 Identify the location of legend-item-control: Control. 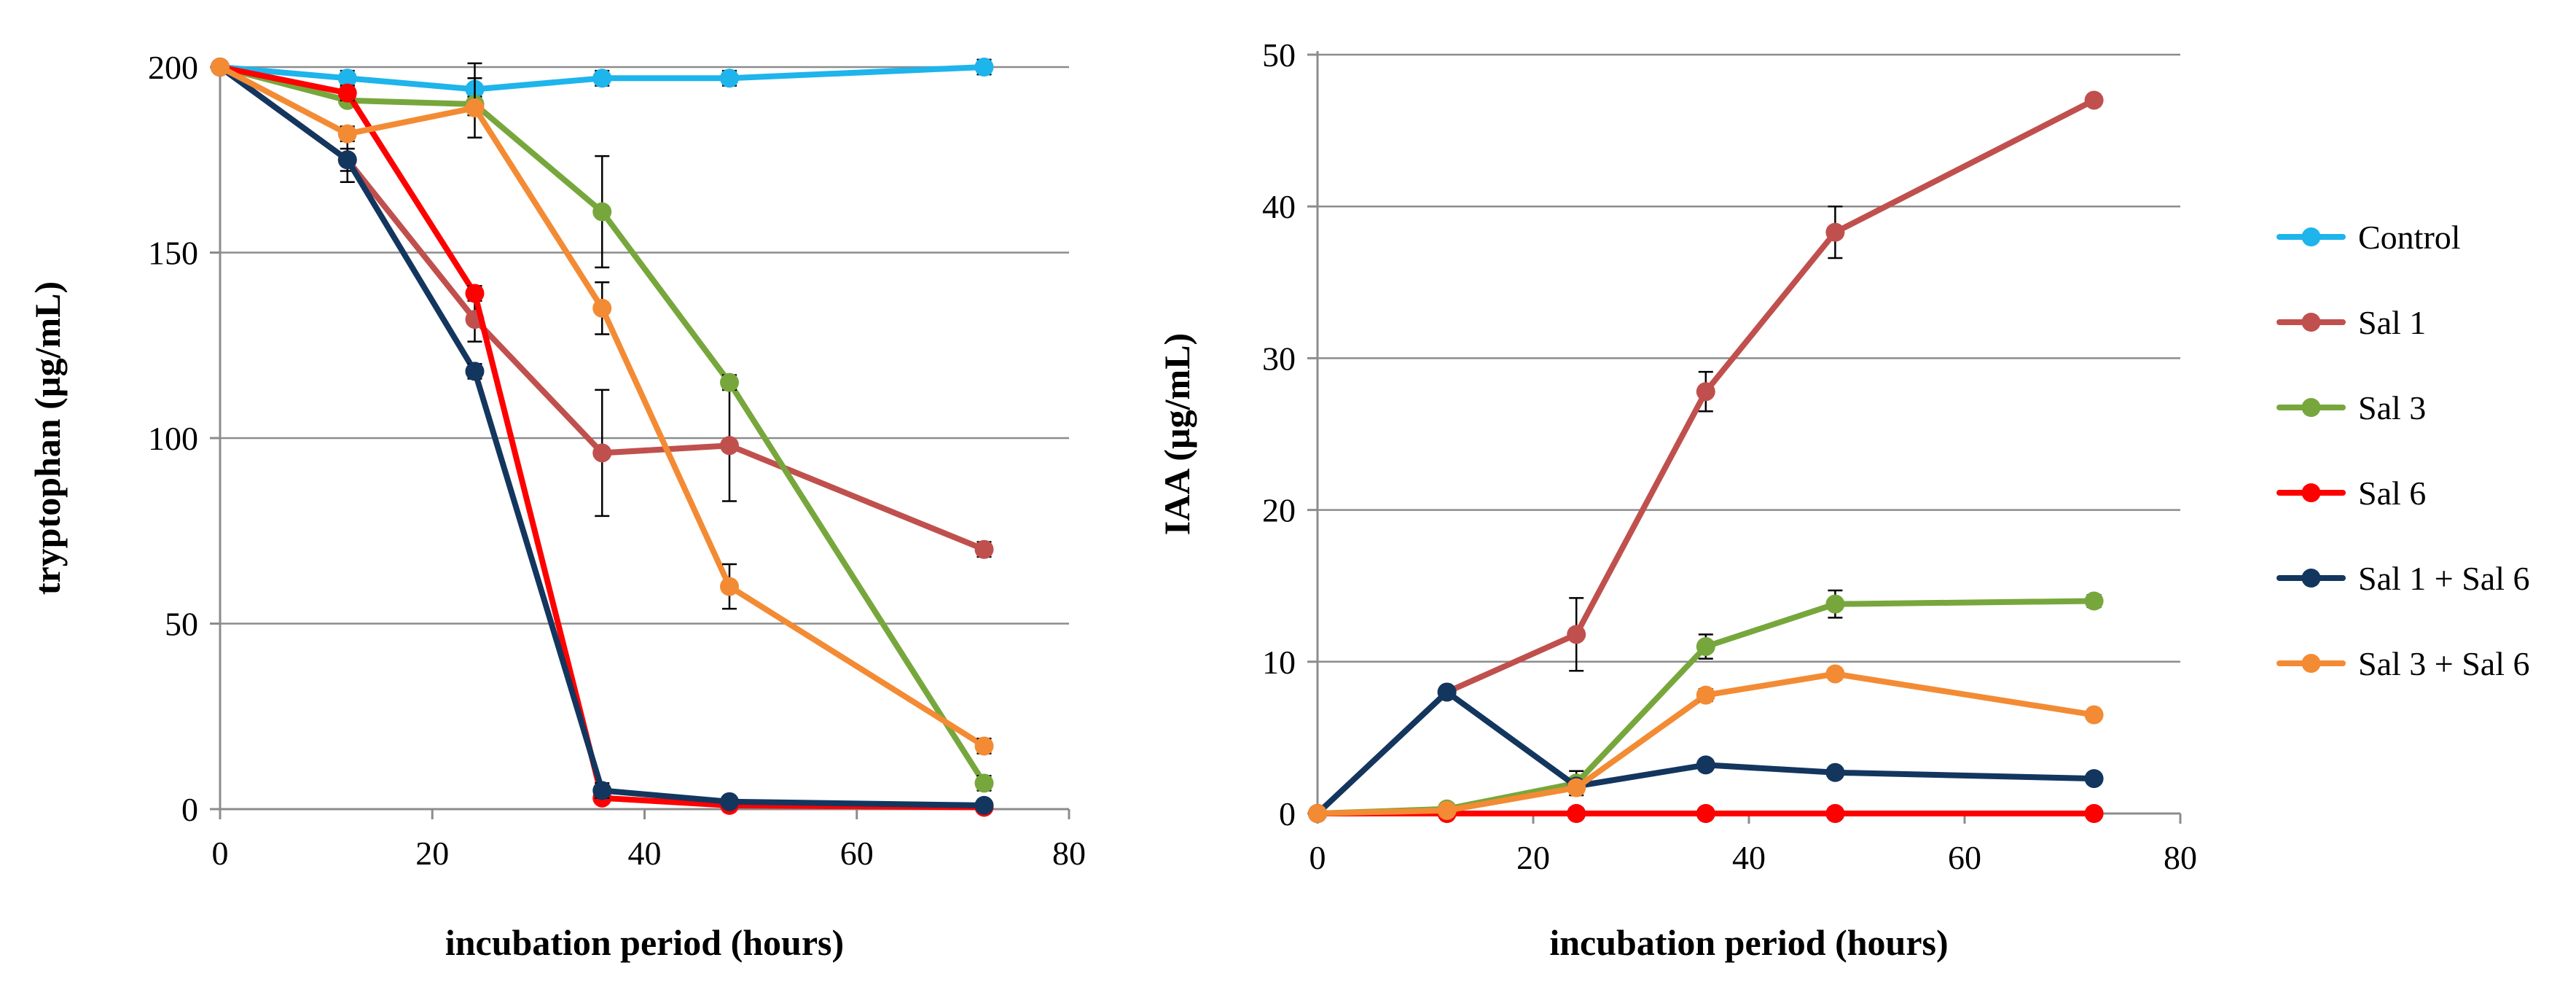
(2368, 238).